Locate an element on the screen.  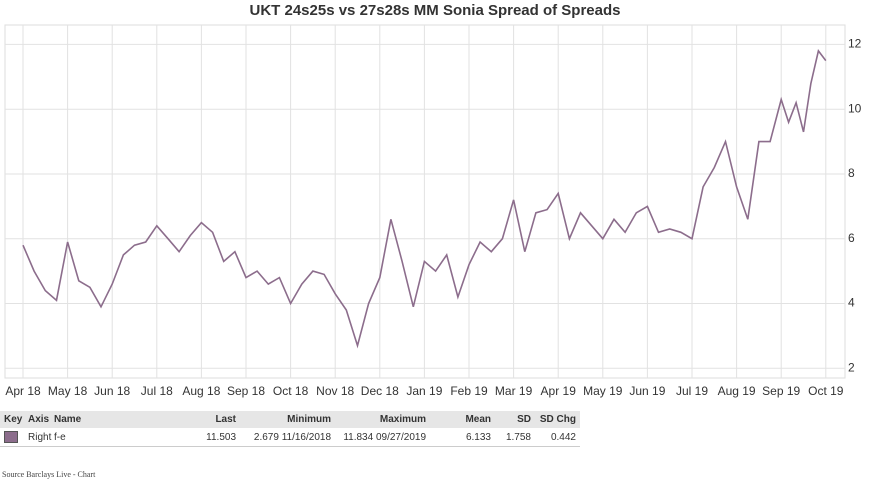
column-header: Minimum is located at coordinates (287, 419).